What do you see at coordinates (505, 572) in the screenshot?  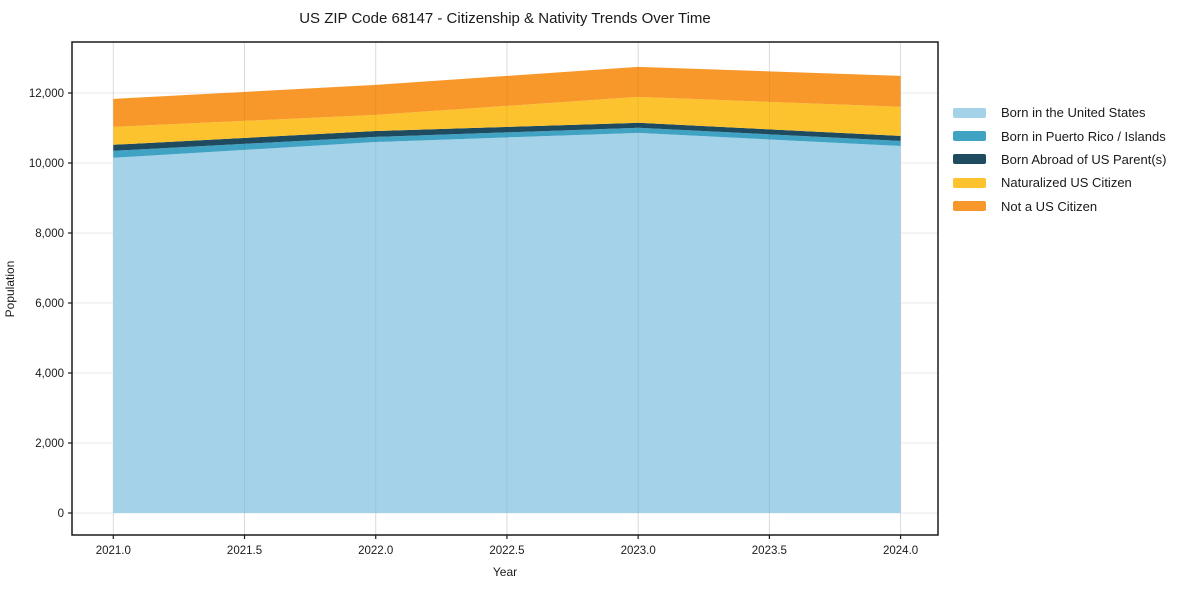 I see `x-axis-label: Year` at bounding box center [505, 572].